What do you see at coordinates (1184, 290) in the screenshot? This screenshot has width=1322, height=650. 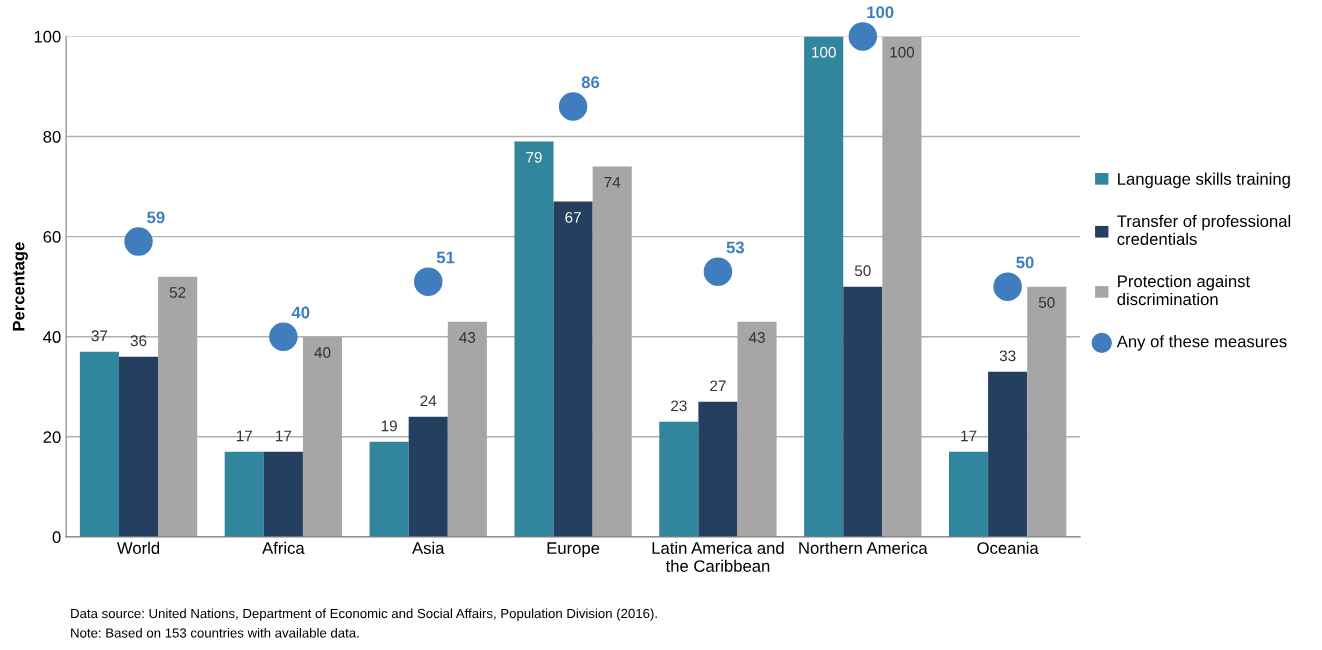 I see `legend-label: Protection against discrimination` at bounding box center [1184, 290].